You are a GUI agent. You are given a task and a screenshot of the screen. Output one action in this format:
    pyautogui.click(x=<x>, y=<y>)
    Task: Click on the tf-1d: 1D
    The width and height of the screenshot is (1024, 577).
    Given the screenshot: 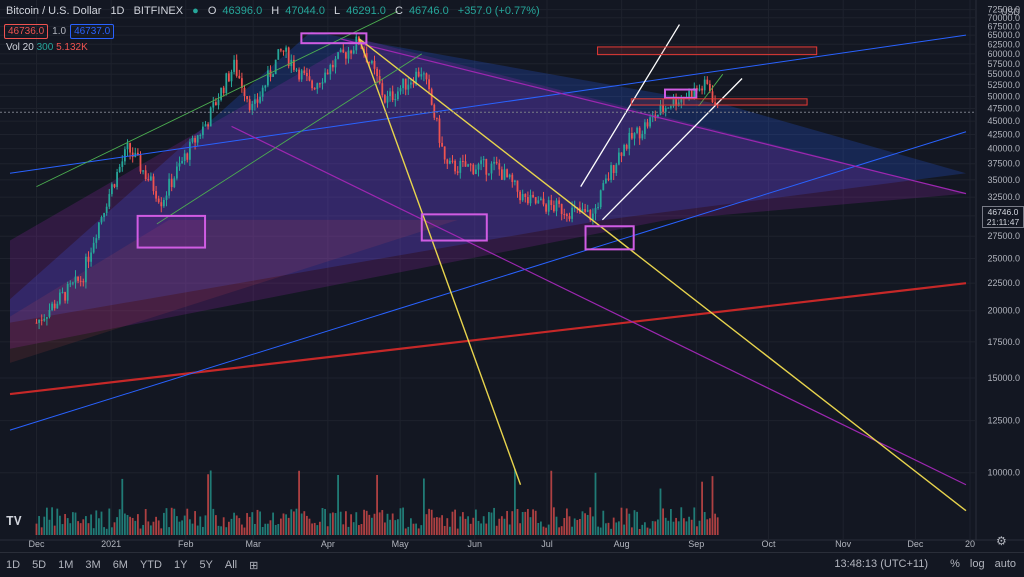 What is the action you would take?
    pyautogui.click(x=13, y=565)
    